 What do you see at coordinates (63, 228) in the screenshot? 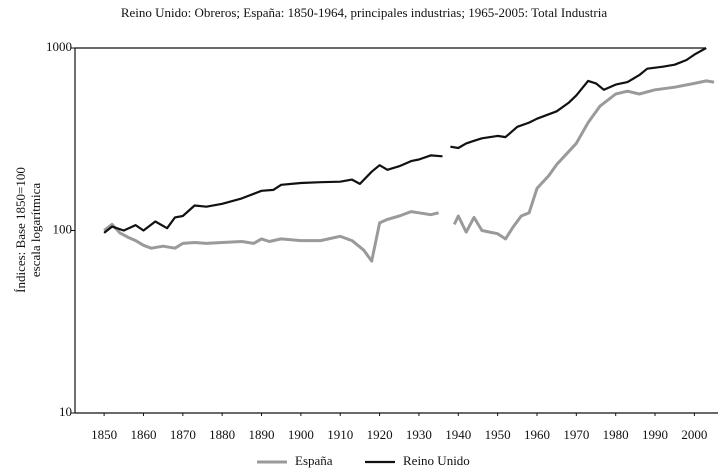
I see `y-tick-label: 100` at bounding box center [63, 228].